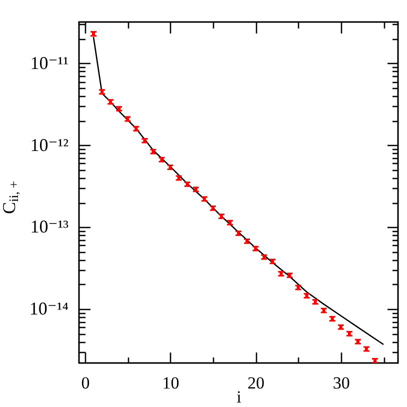  Describe the element at coordinates (49, 62) in the screenshot. I see `y-tick-label: 10⁻¹¹` at that location.